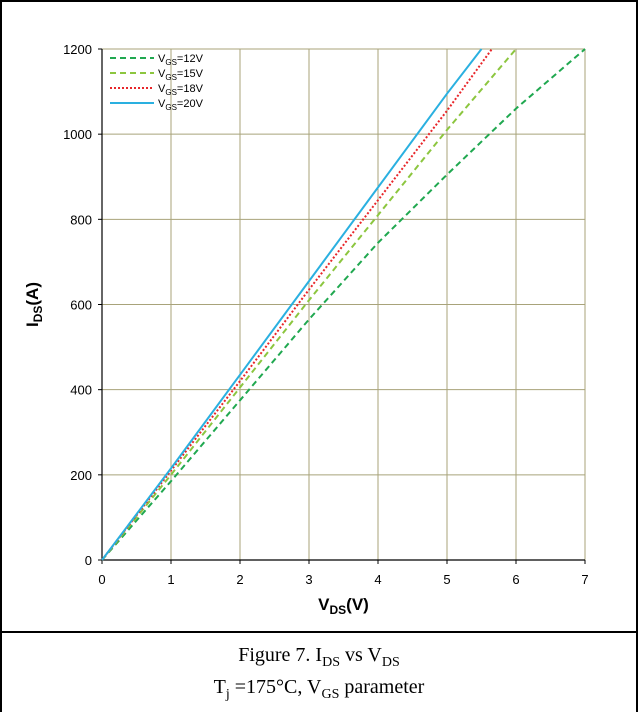 The width and height of the screenshot is (638, 712). I want to click on legend-label-1: VGS=15V, so click(181, 75).